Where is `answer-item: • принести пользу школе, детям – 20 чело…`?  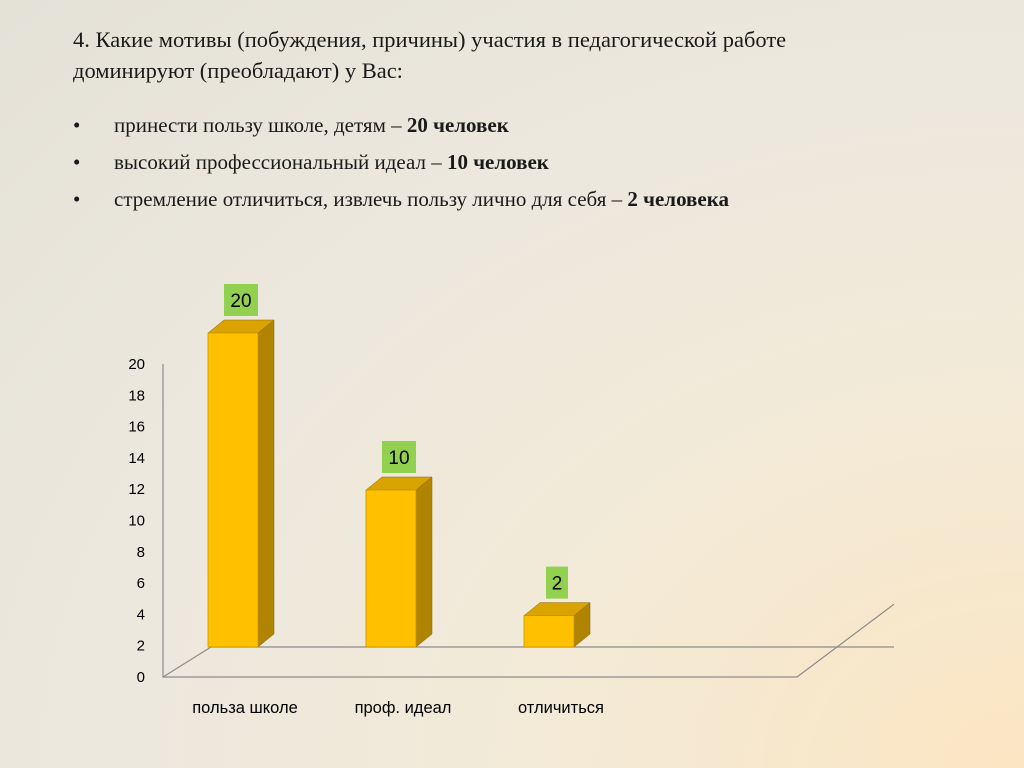 answer-item: • принести пользу школе, детям – 20 чело… is located at coordinates (401, 125).